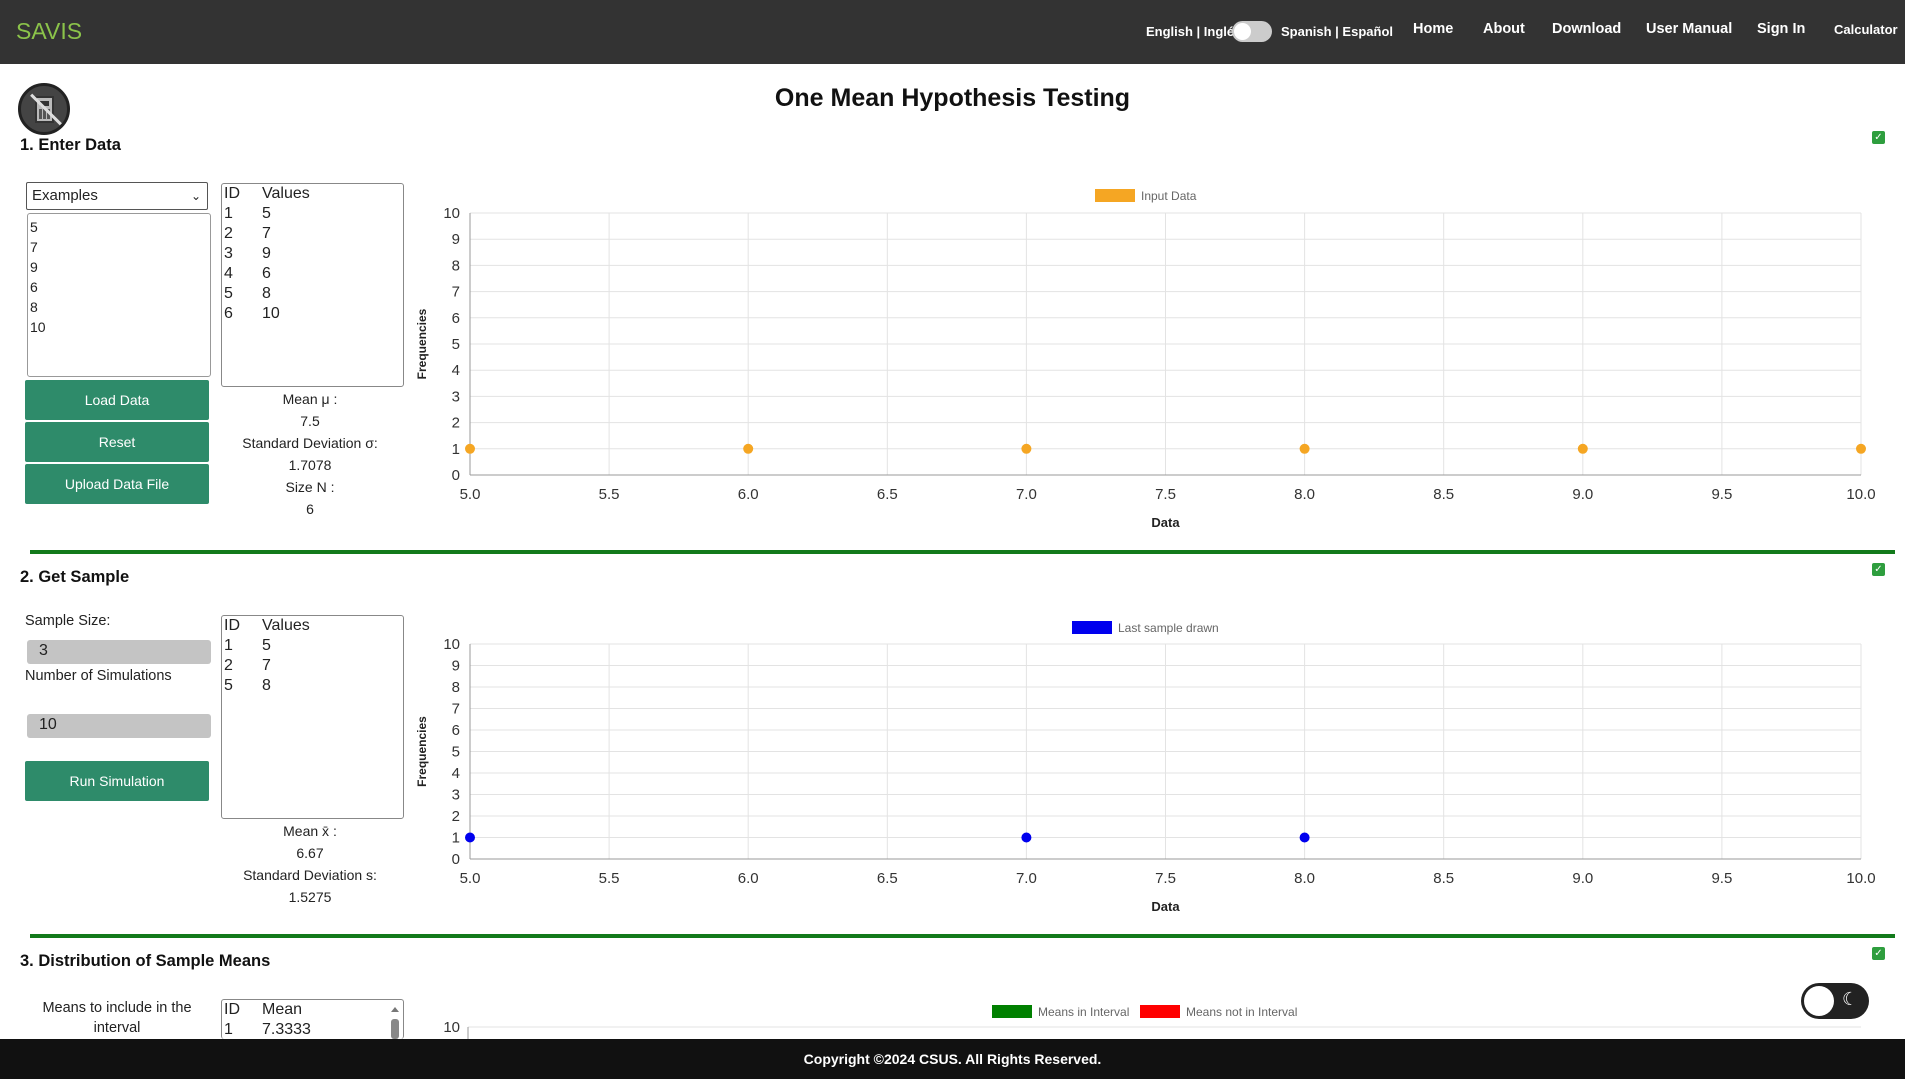  Describe the element at coordinates (119, 726) in the screenshot. I see `num-simulations-input: 10` at that location.